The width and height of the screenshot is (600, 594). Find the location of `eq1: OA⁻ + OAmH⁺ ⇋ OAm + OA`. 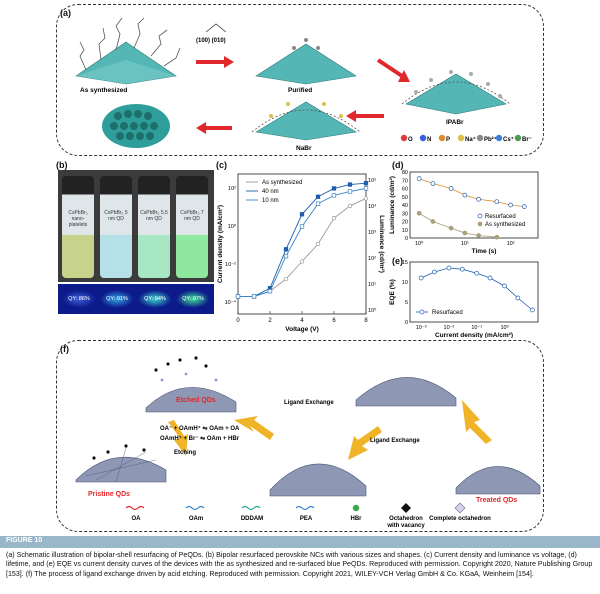

eq1: OA⁻ + OAmH⁺ ⇋ OAm + OA is located at coordinates (200, 428).